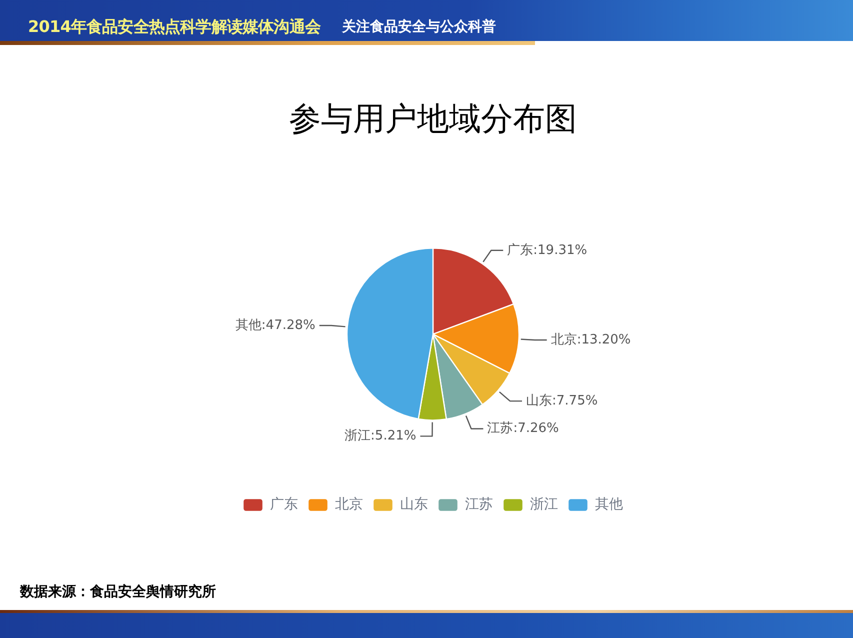  What do you see at coordinates (544, 504) in the screenshot?
I see `legend-label: 浙江` at bounding box center [544, 504].